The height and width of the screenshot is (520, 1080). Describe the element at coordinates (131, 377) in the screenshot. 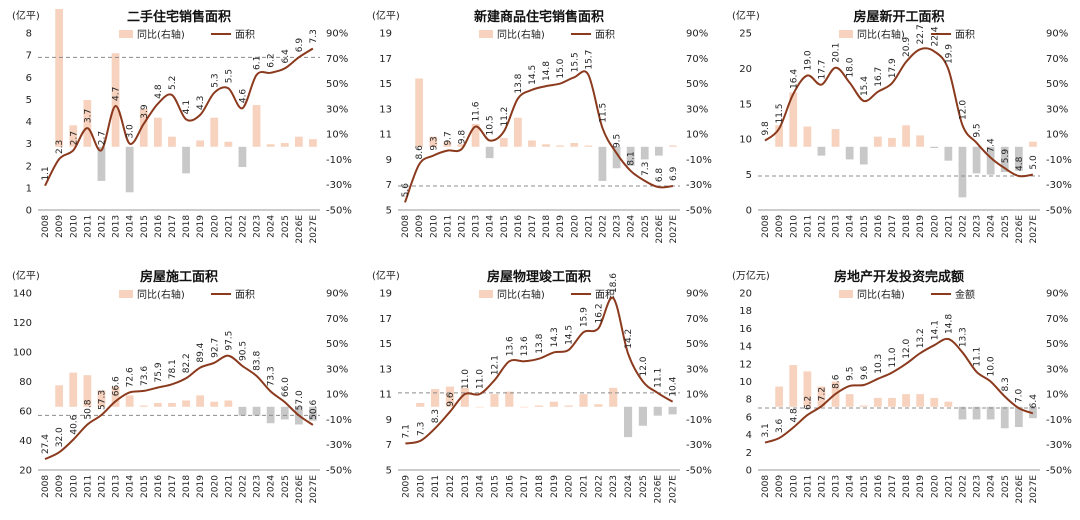

I see `data-label: 72.6` at that location.